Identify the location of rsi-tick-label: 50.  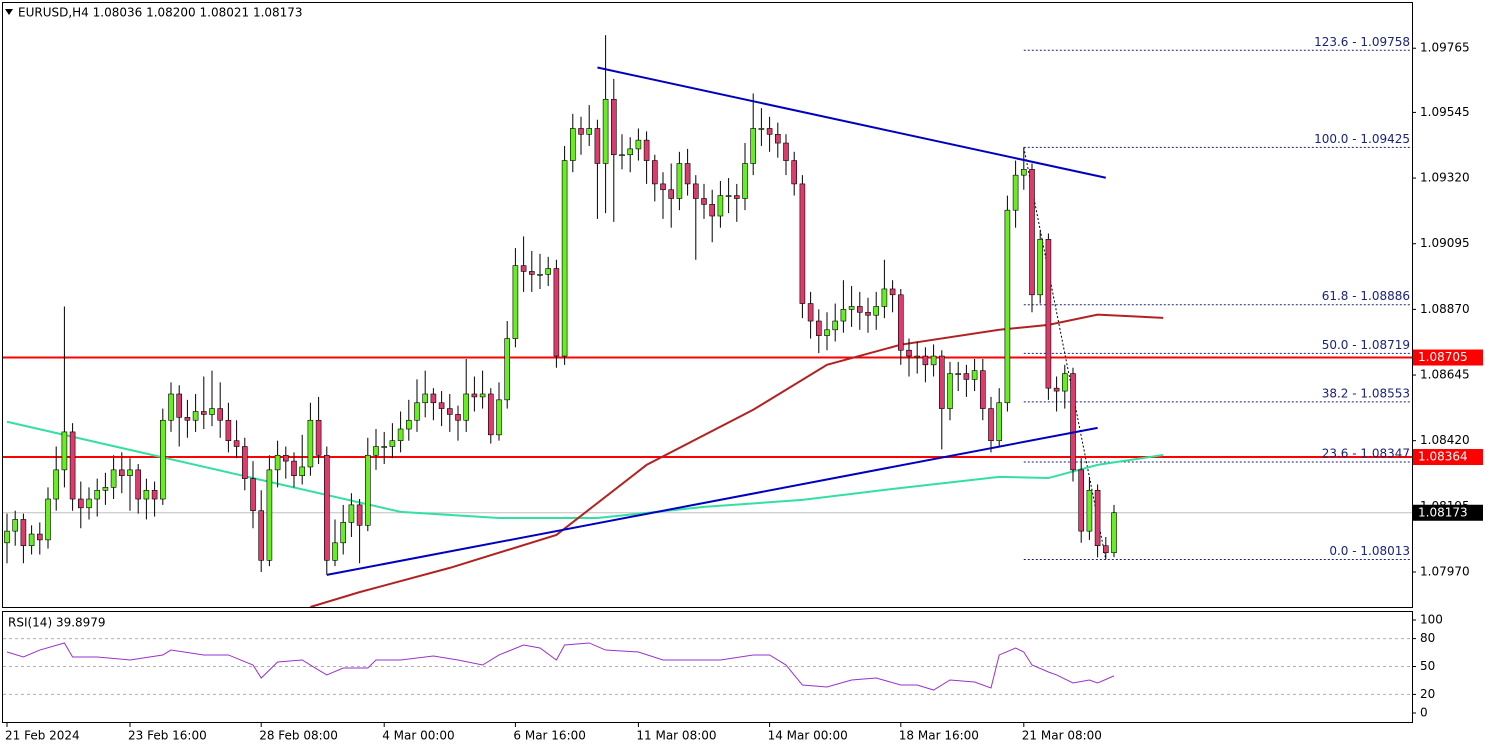
(1427, 666).